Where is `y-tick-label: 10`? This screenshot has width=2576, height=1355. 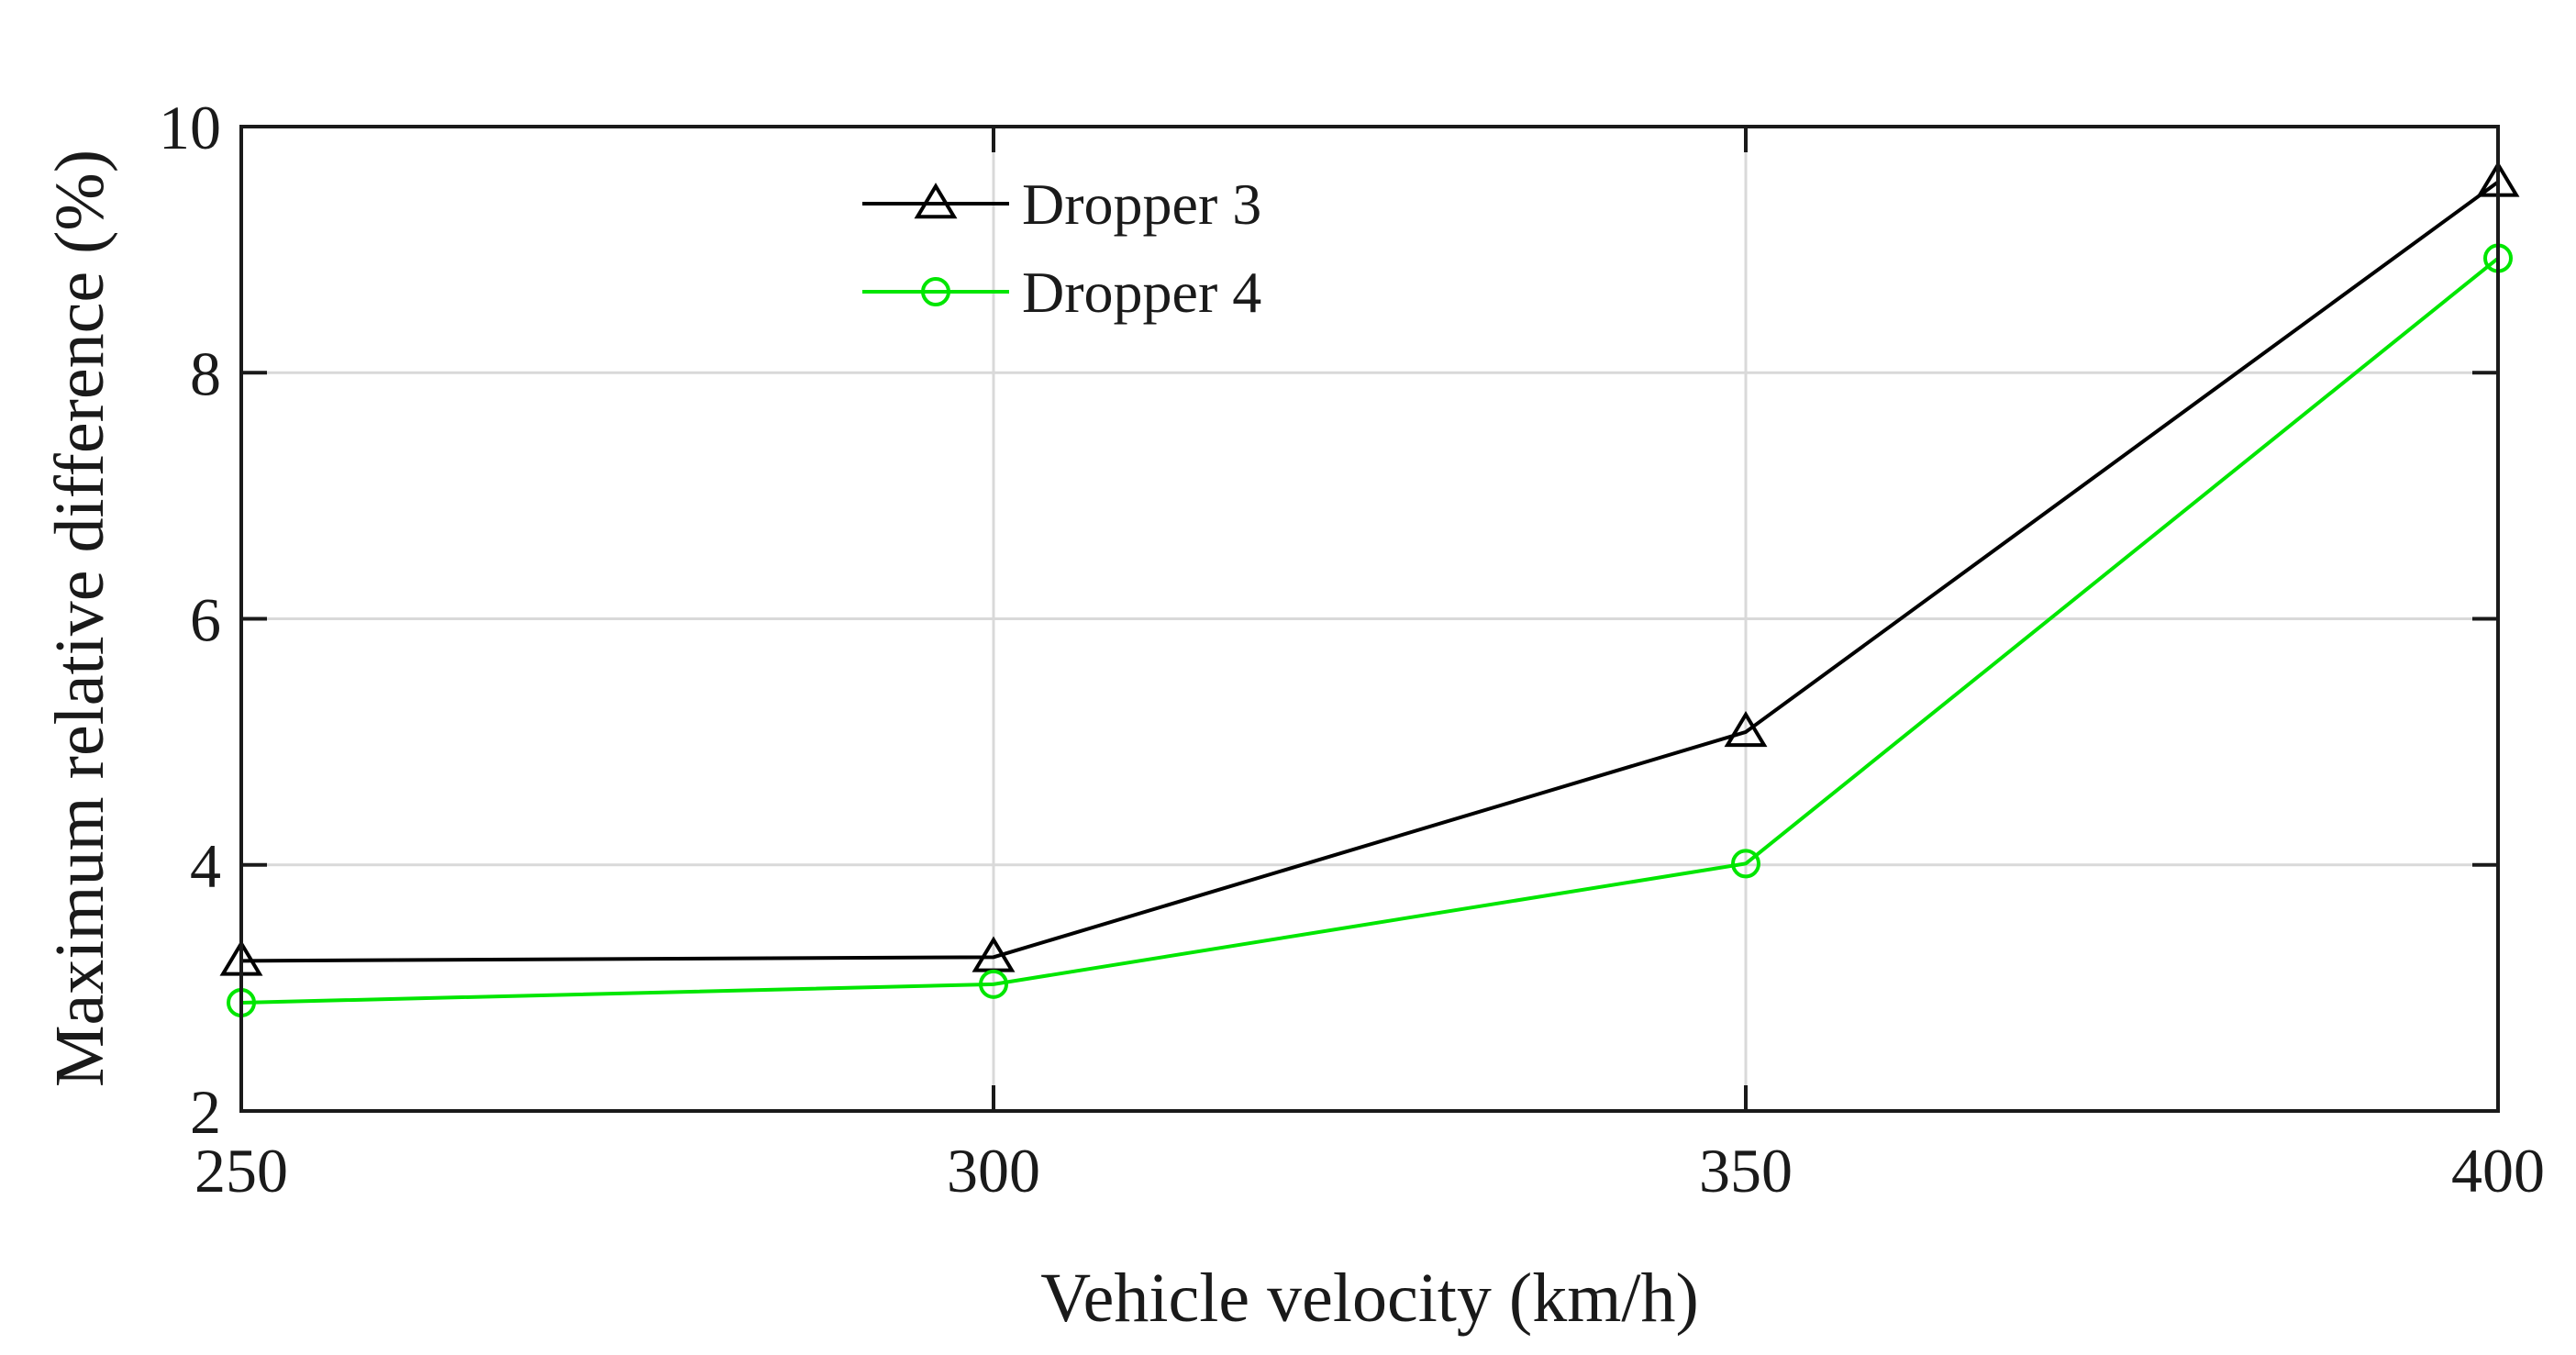
y-tick-label: 10 is located at coordinates (190, 127).